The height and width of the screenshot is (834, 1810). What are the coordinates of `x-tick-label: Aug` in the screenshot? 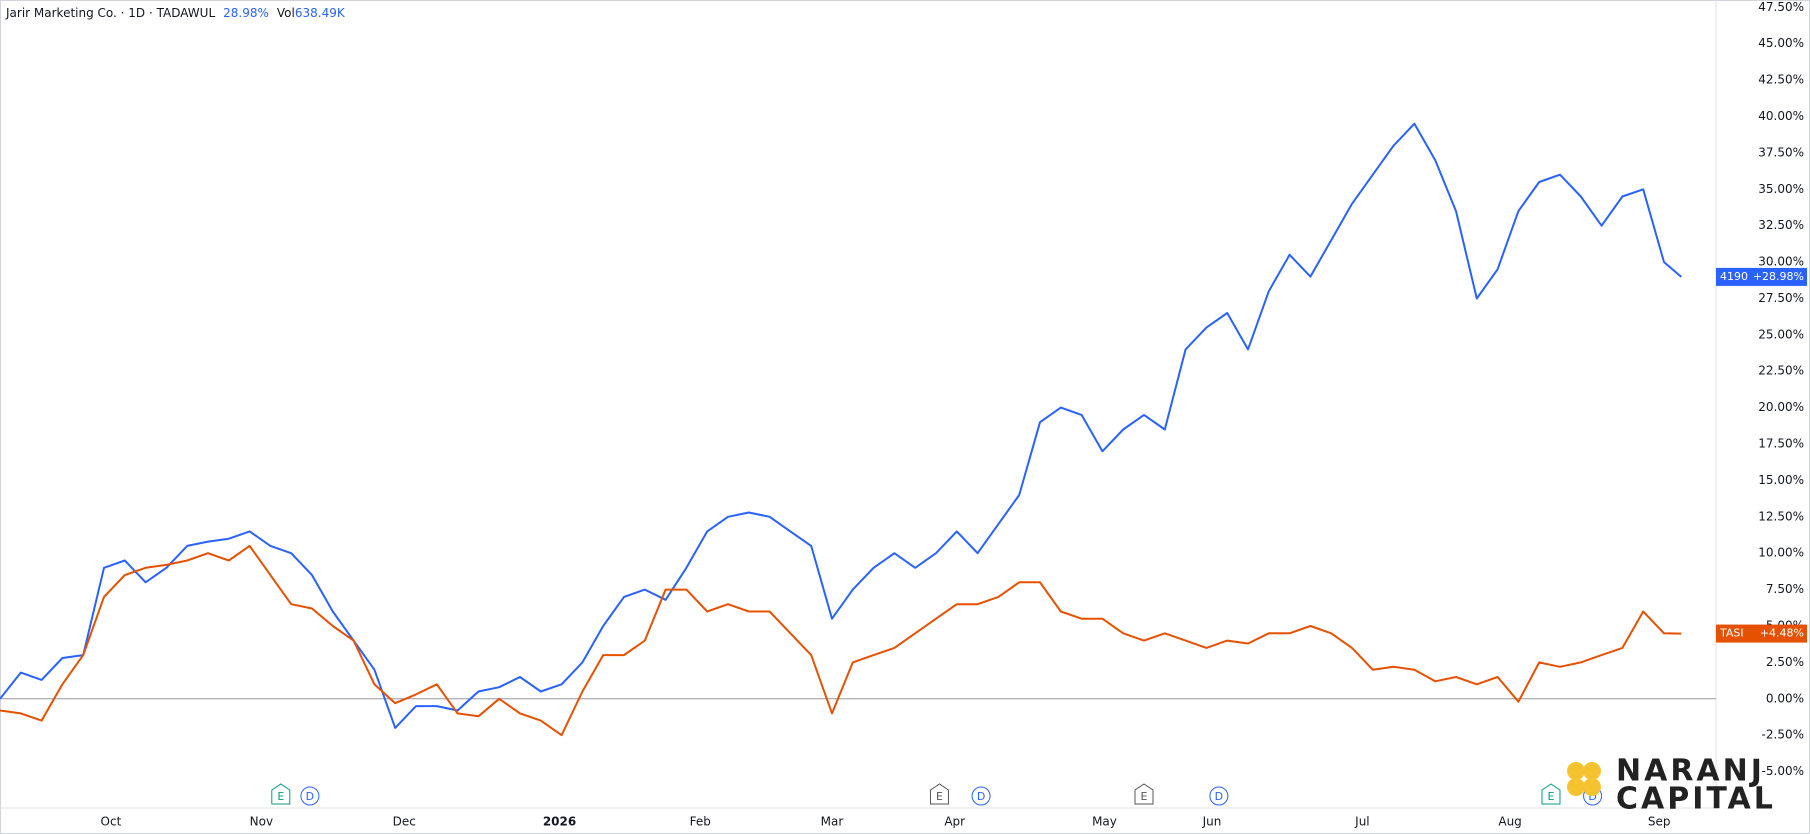 It's located at (1509, 822).